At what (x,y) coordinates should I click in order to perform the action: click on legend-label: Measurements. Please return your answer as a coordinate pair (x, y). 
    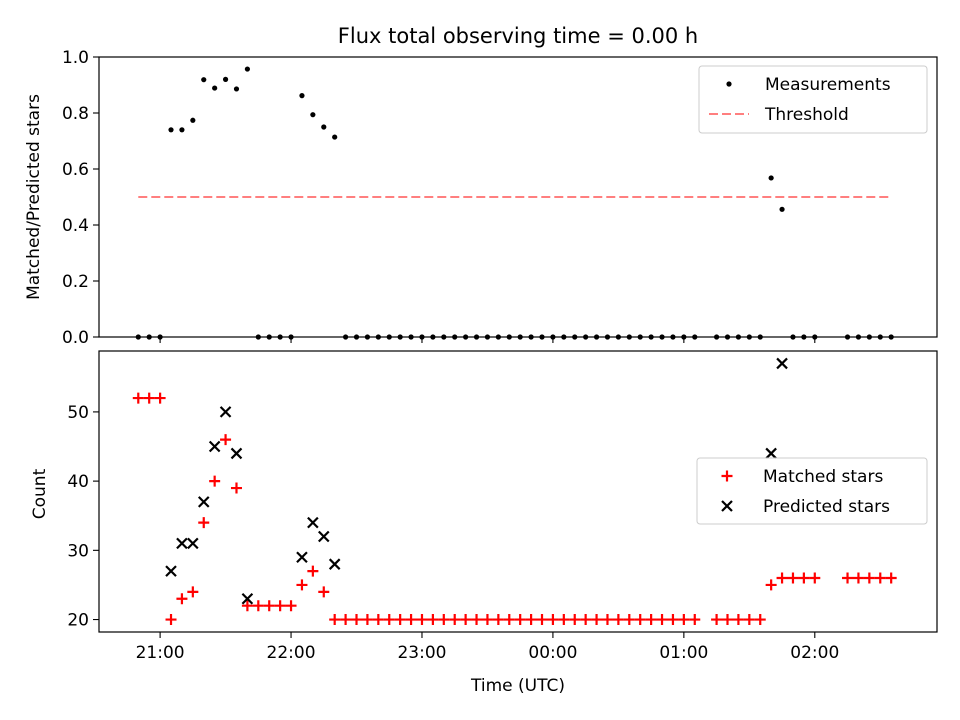
    Looking at the image, I should click on (828, 85).